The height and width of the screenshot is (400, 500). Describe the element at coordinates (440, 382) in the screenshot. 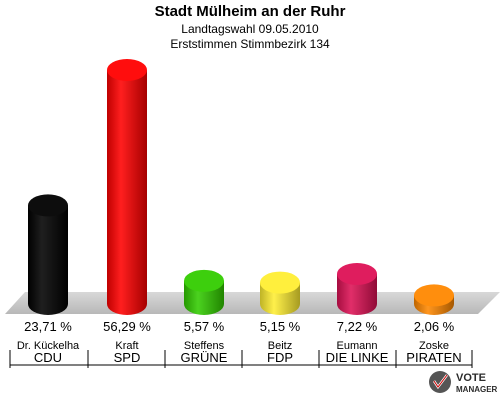

I see `logo-mark-icon` at that location.